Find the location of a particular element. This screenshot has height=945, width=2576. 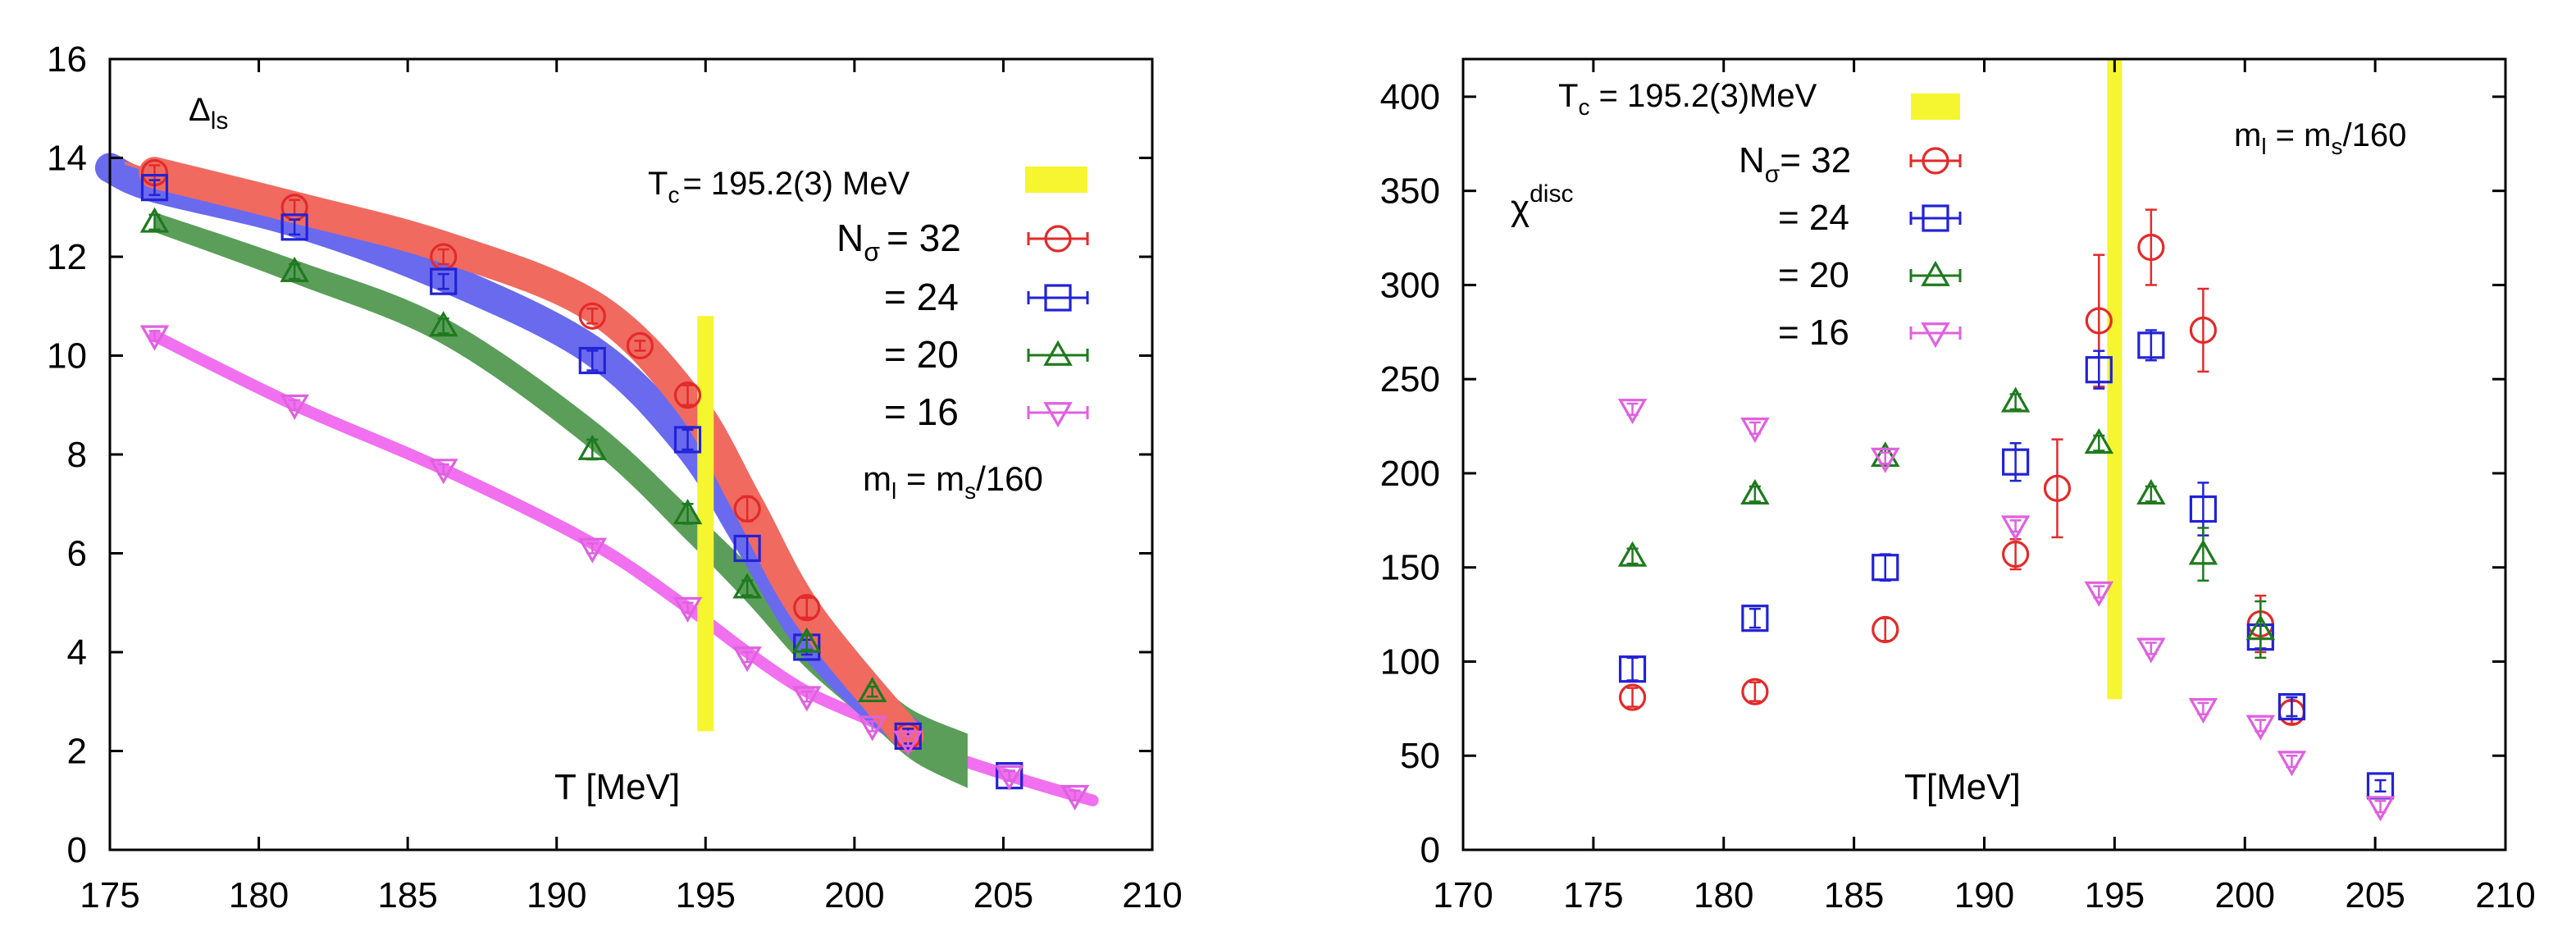

right-ytick-label: 250 is located at coordinates (1410, 379).